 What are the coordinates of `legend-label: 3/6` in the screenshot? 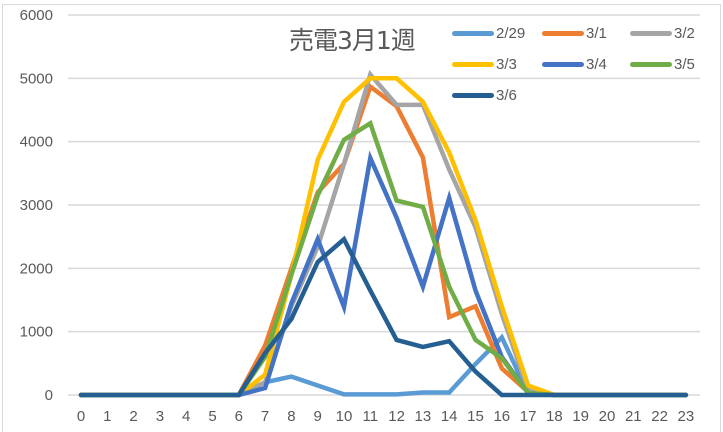 It's located at (506, 95).